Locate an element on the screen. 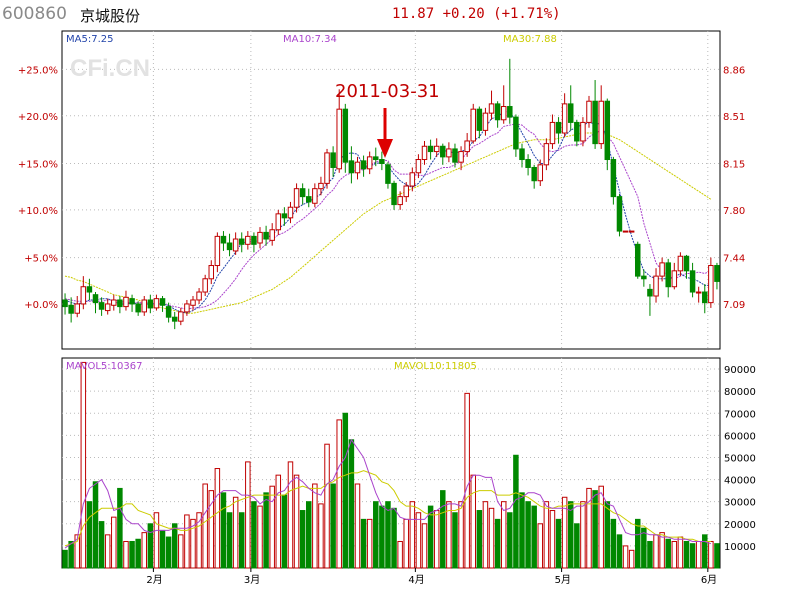 The height and width of the screenshot is (600, 800). month-label: 5月 is located at coordinates (563, 580).